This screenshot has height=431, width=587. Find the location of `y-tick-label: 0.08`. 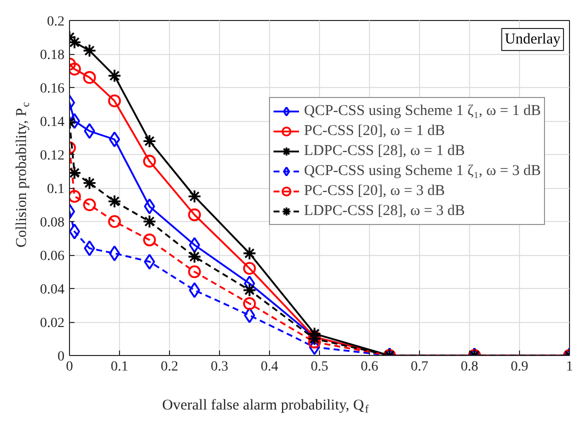

y-tick-label: 0.08 is located at coordinates (52, 223).